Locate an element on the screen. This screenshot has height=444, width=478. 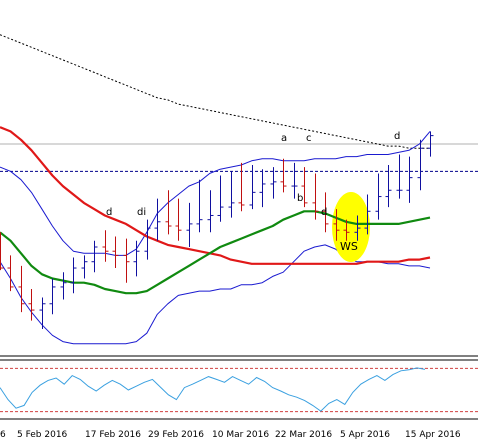
annotation-label: a is located at coordinates (284, 138).